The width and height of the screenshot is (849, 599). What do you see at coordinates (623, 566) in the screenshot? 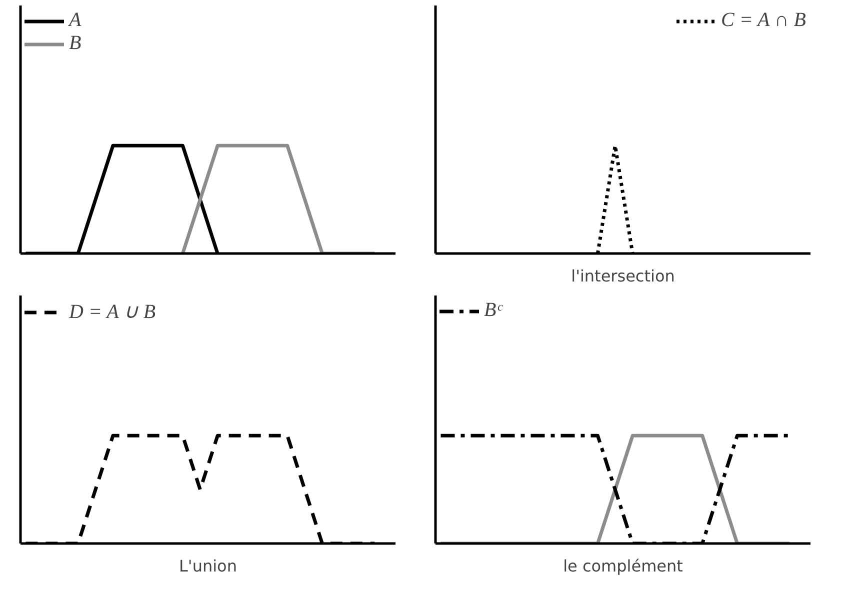
I see `x-axis-title: le complément` at bounding box center [623, 566].